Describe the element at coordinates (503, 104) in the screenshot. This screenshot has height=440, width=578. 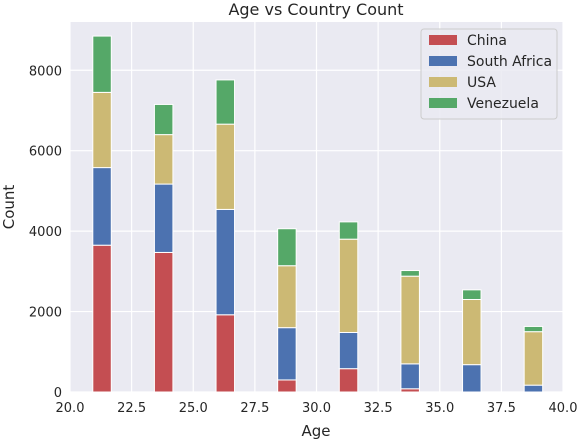
I see `legend-label-venezuela: Venezuela` at that location.